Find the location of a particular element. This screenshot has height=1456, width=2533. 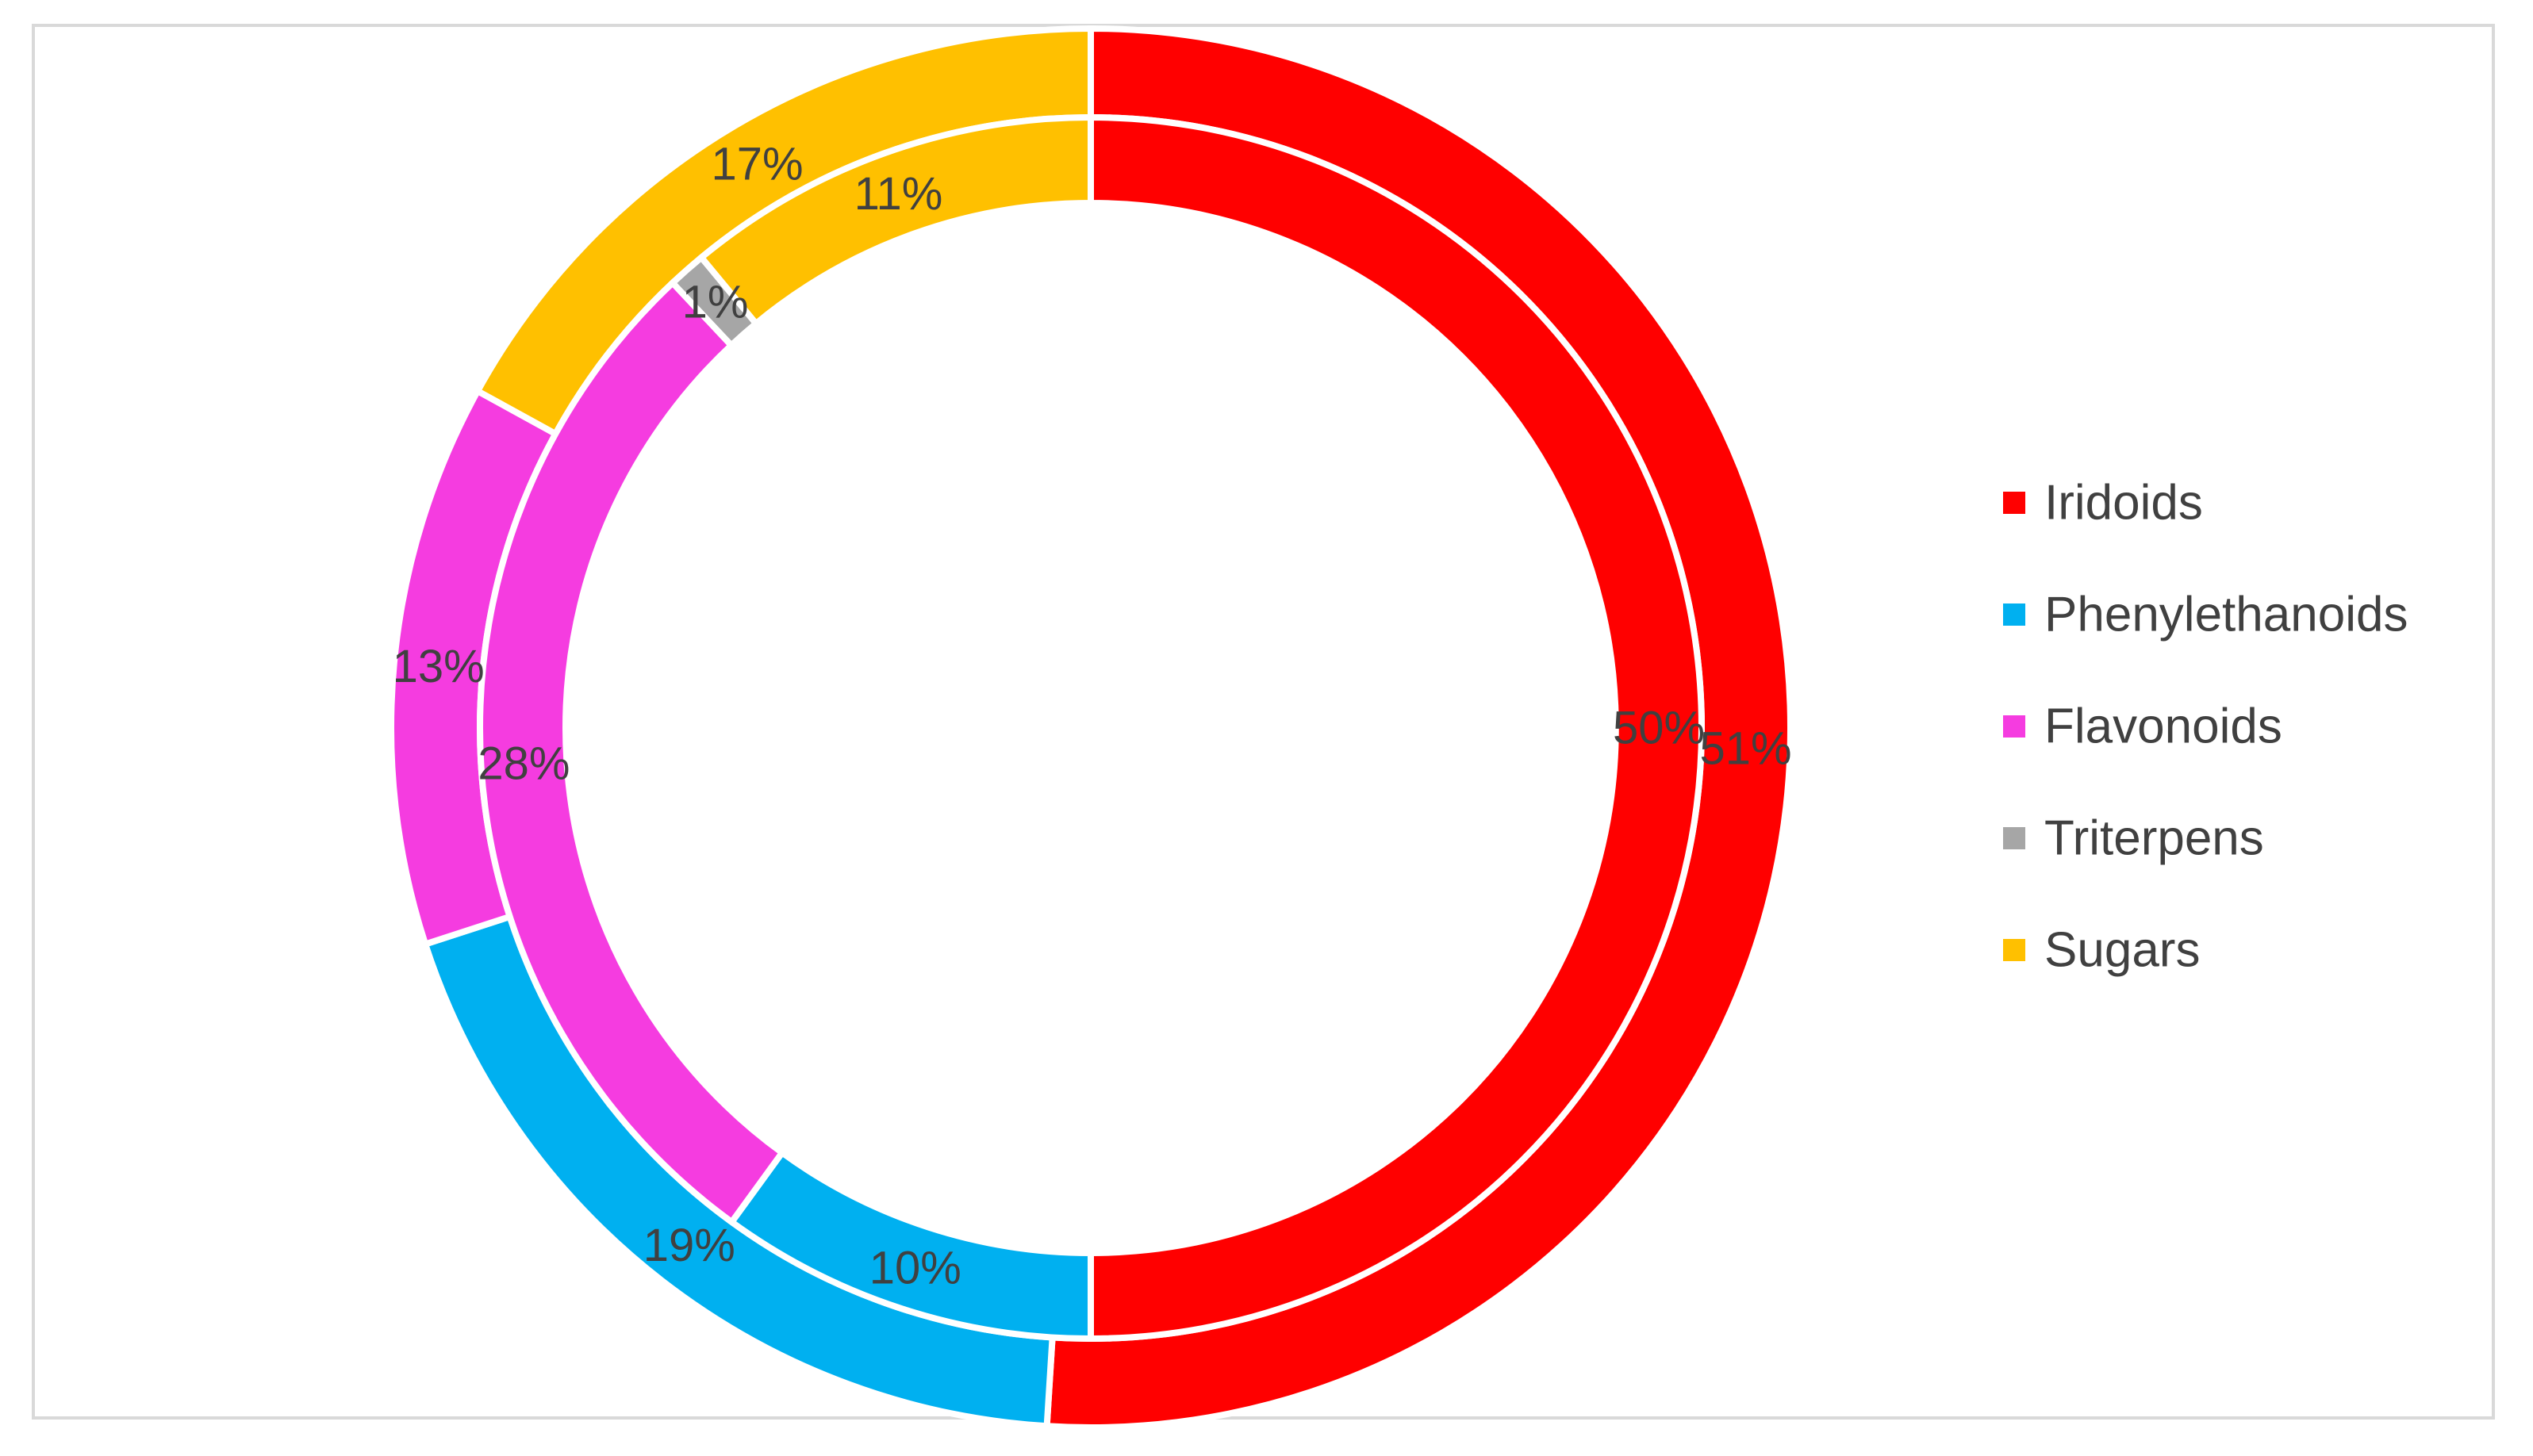

outer-ring-label-phenylethanoids: 19% is located at coordinates (689, 1245).